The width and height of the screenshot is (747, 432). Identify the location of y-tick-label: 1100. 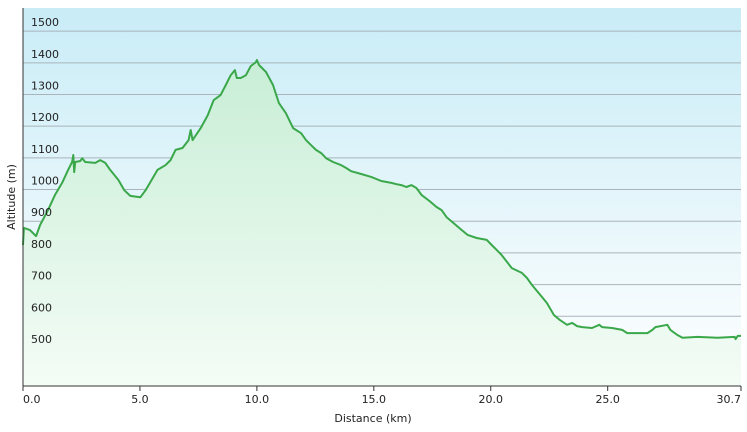
(45, 149).